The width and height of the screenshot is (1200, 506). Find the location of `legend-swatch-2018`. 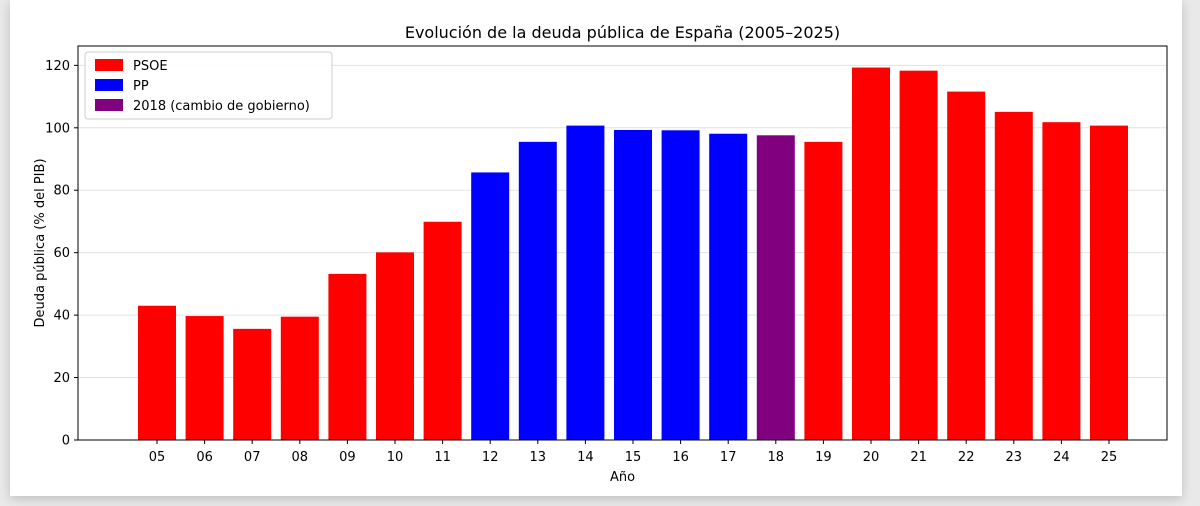

legend-swatch-2018 is located at coordinates (109, 105).